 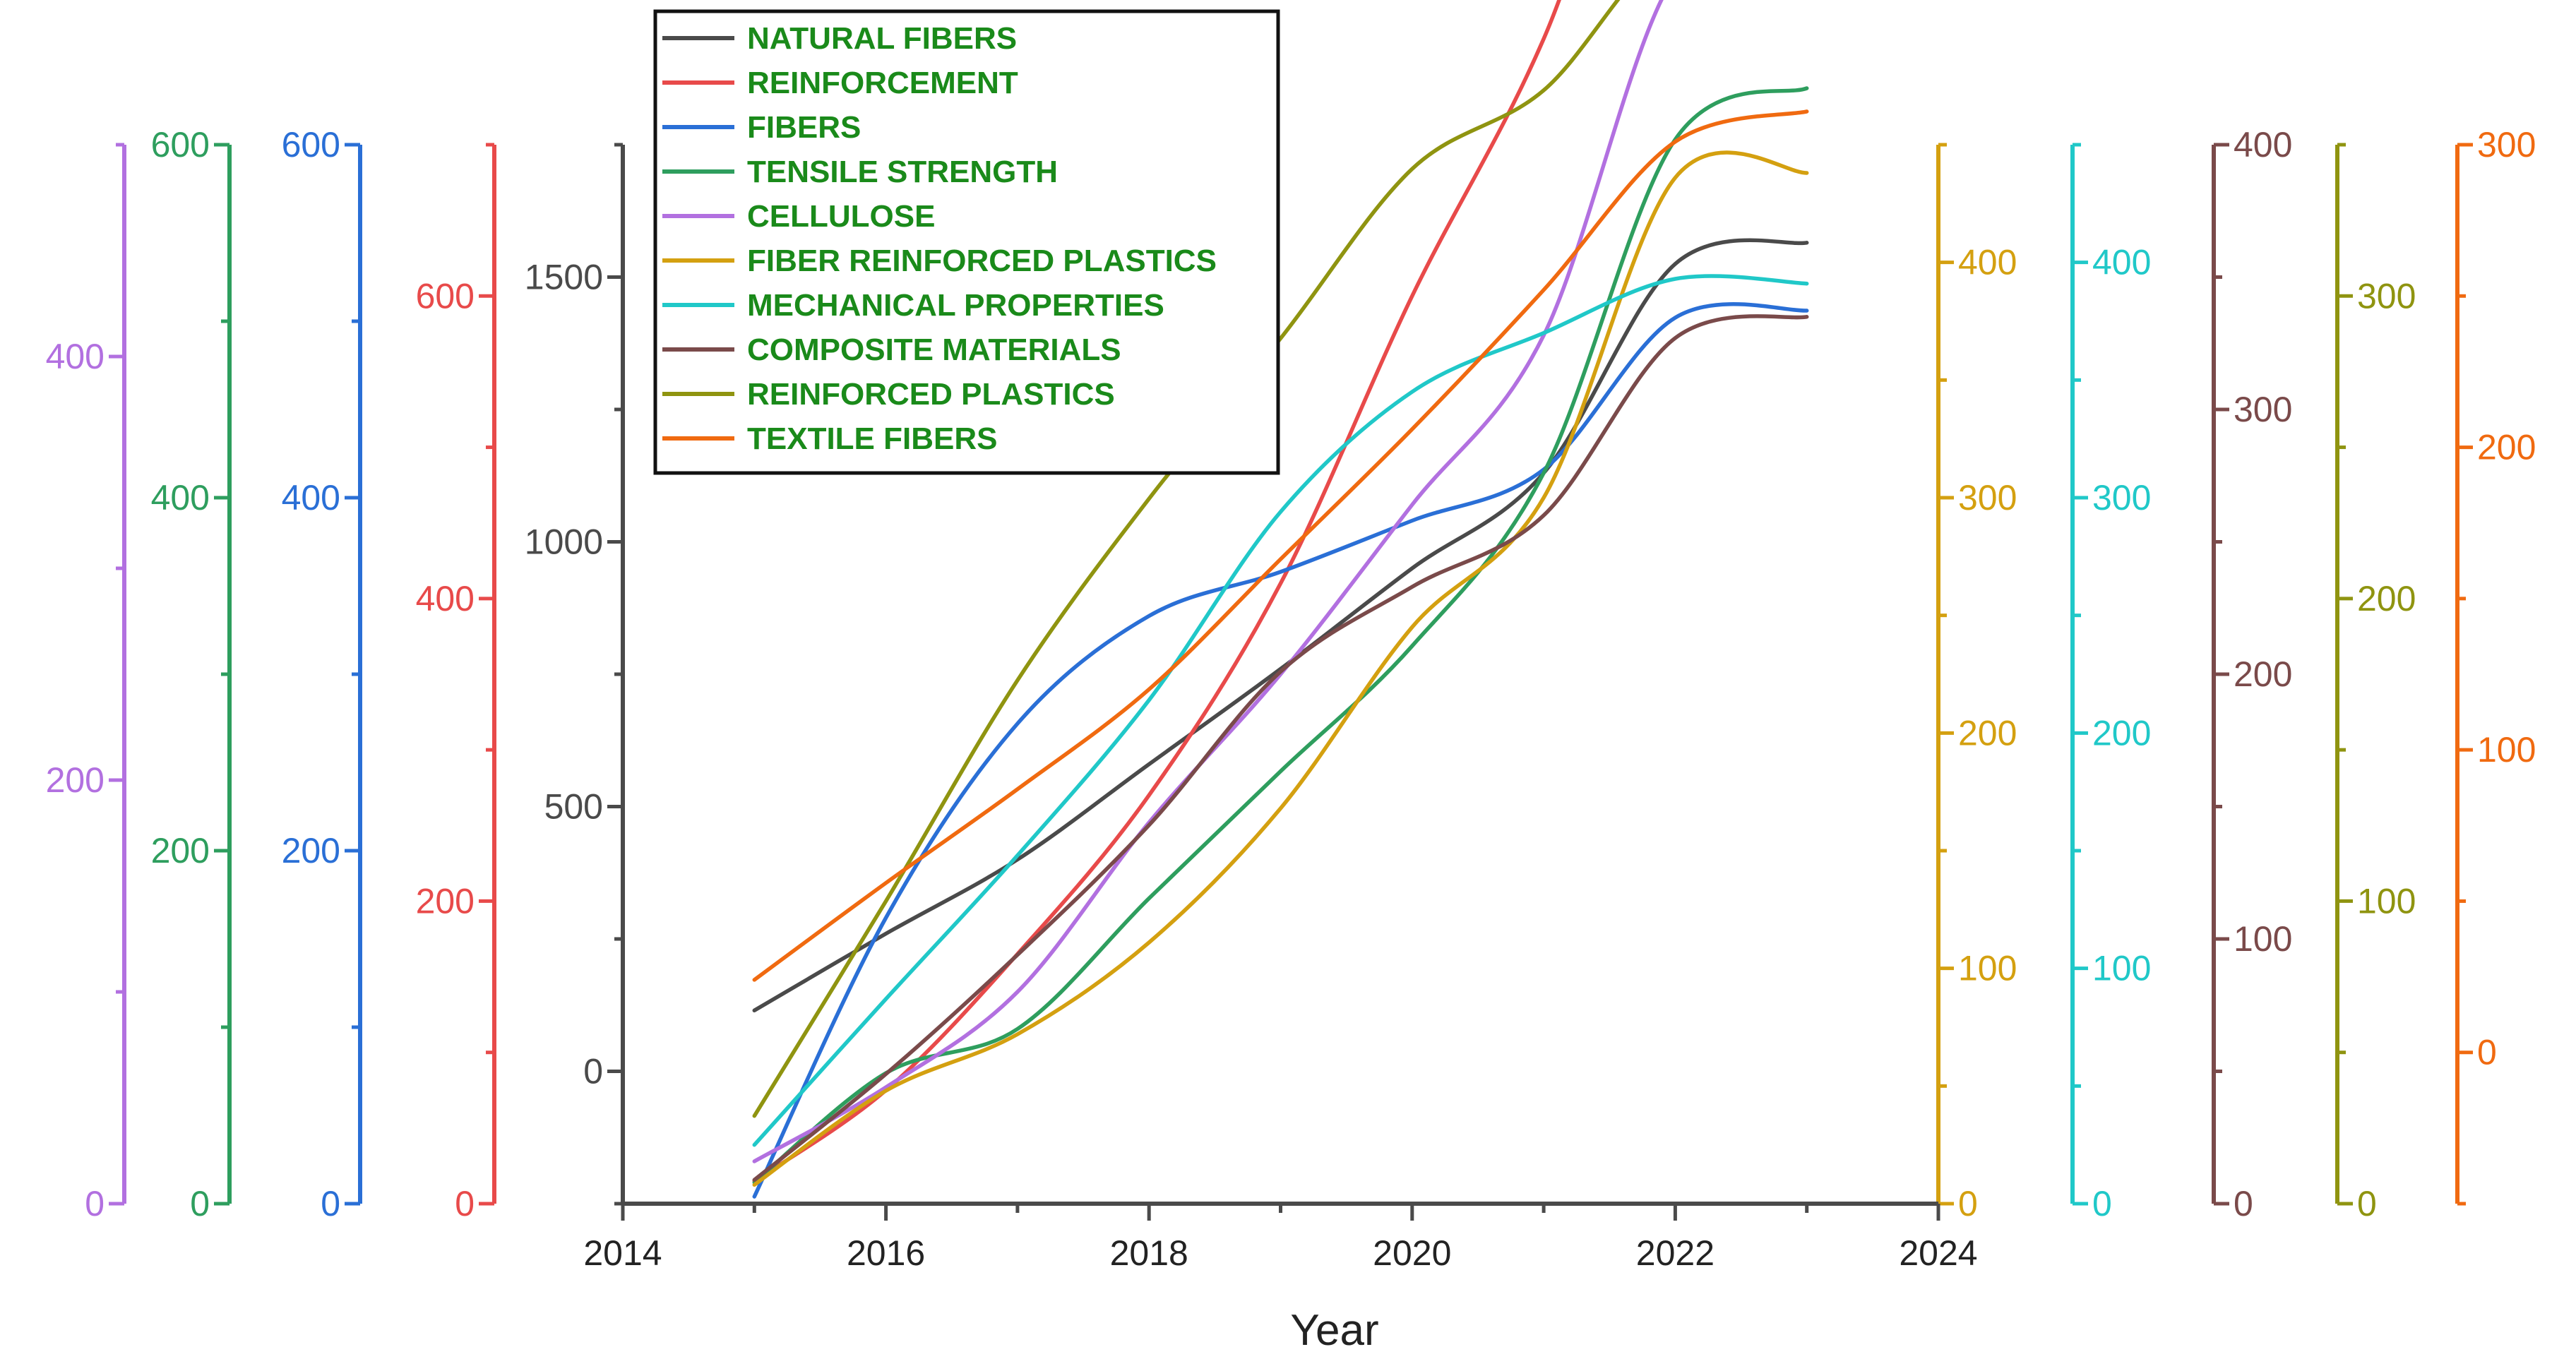 I want to click on legend-item: FIBER REINFORCED PLASTICS, so click(x=939, y=261).